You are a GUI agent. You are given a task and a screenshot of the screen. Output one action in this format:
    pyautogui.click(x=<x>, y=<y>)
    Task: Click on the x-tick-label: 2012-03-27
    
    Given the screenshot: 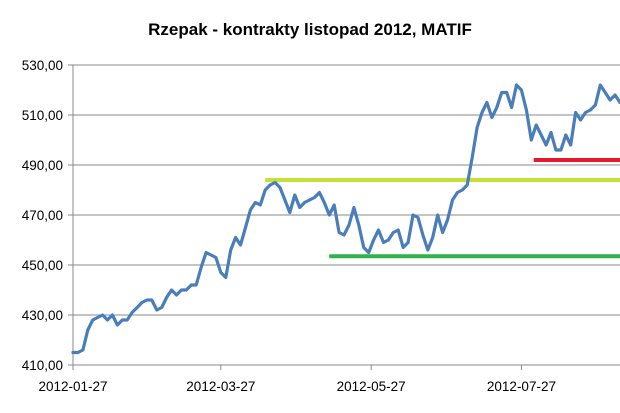 What is the action you would take?
    pyautogui.click(x=220, y=386)
    